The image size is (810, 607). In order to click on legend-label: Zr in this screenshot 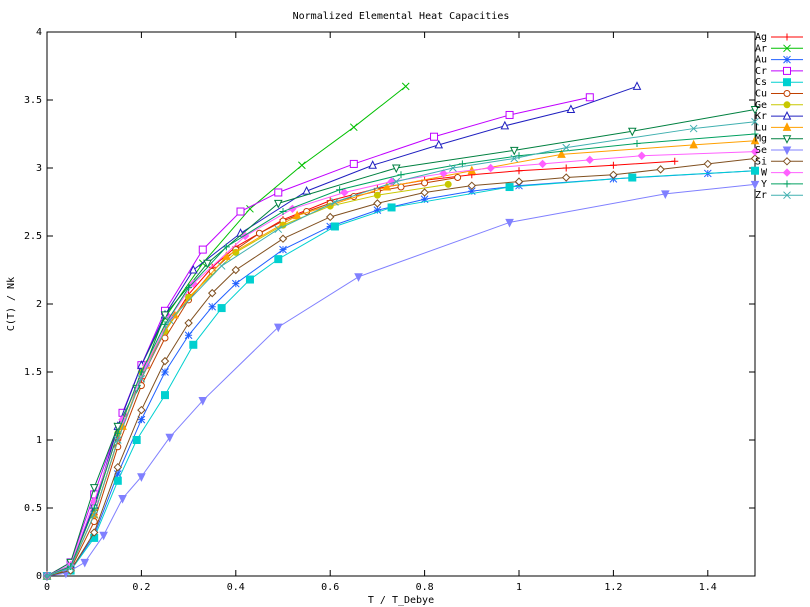, I will do `click(761, 195)`.